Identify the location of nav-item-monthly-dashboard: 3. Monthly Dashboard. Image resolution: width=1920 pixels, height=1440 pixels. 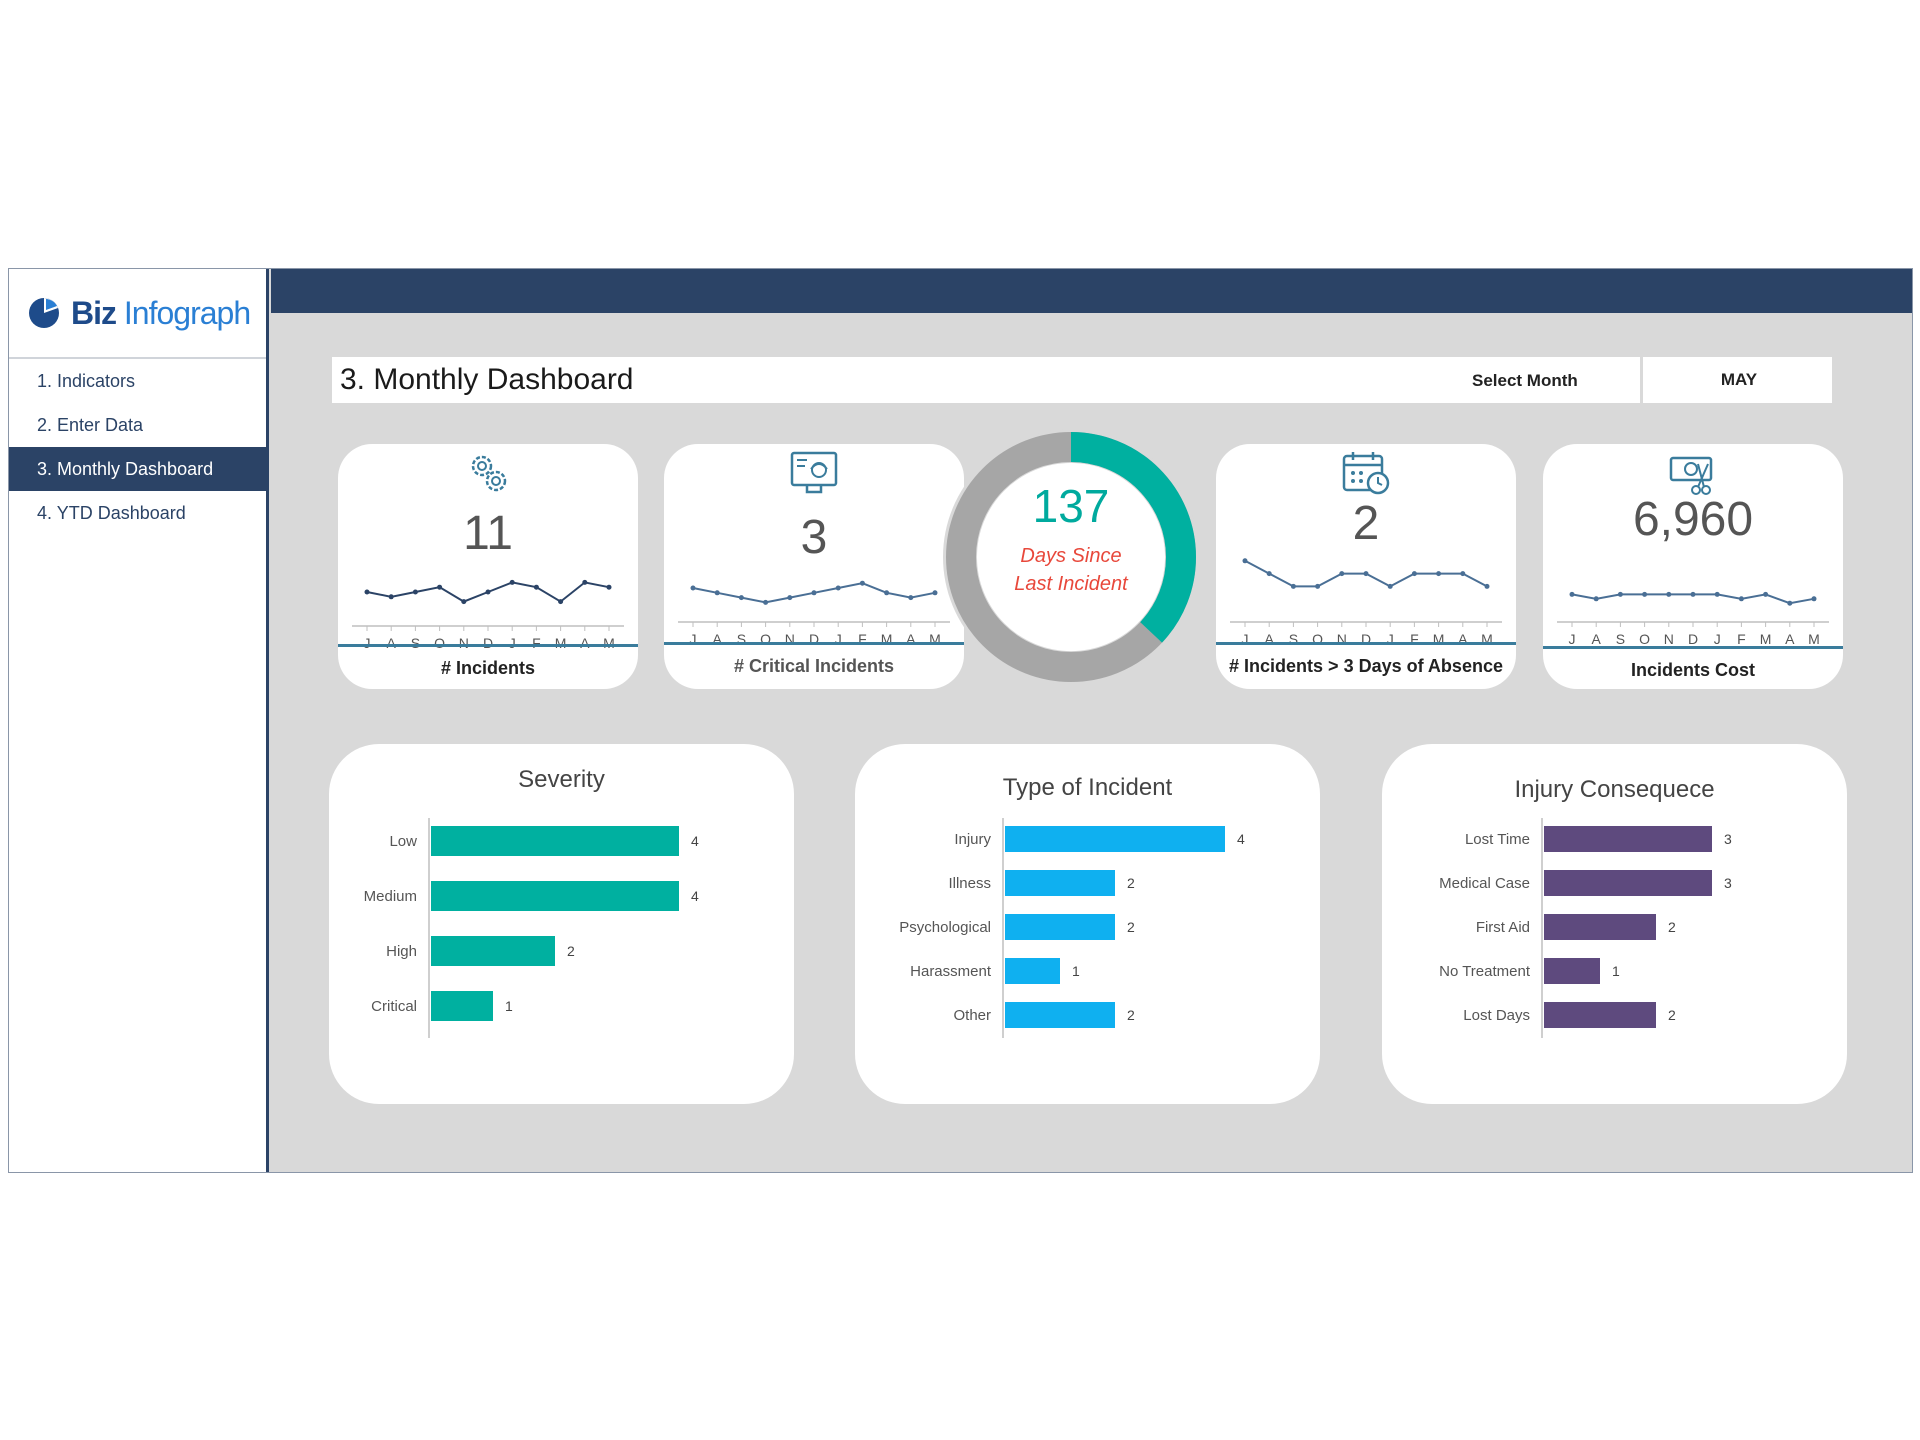
(137, 469).